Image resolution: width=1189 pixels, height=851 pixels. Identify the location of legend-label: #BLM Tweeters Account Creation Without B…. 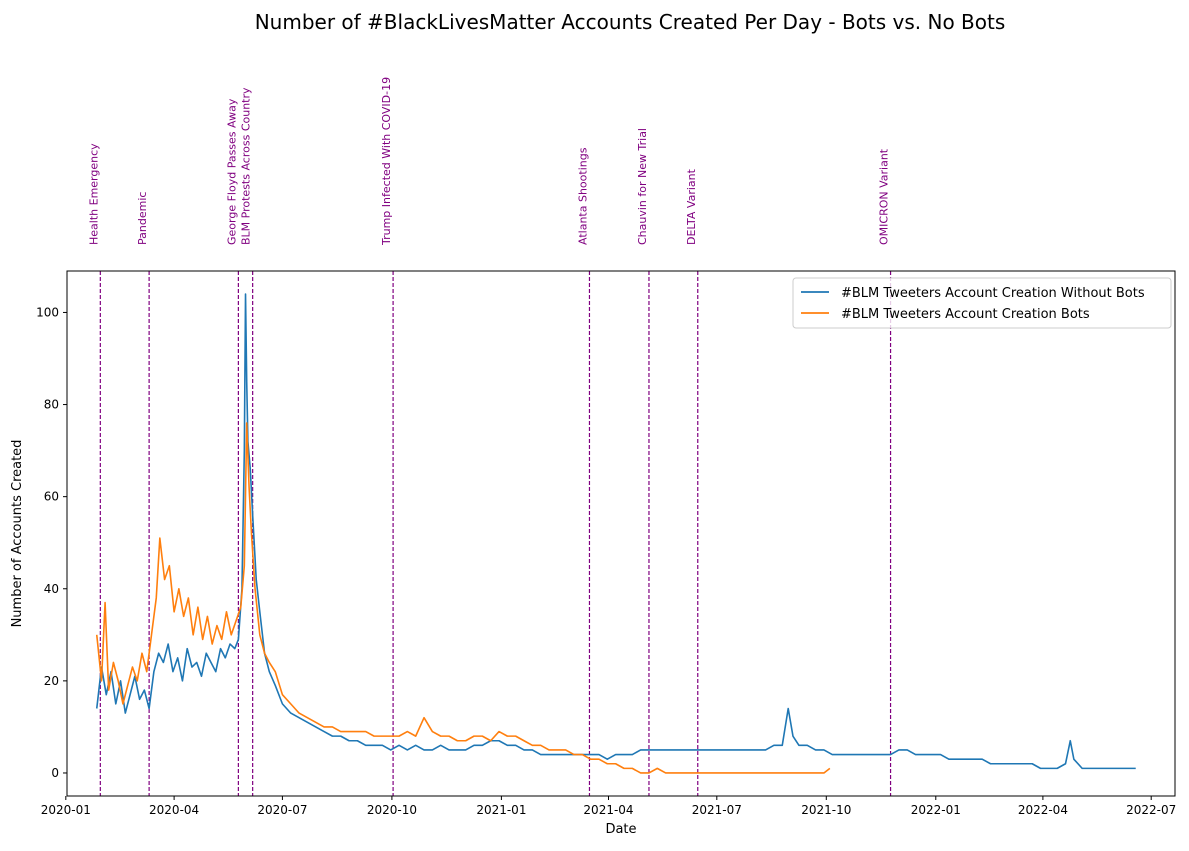
(993, 293).